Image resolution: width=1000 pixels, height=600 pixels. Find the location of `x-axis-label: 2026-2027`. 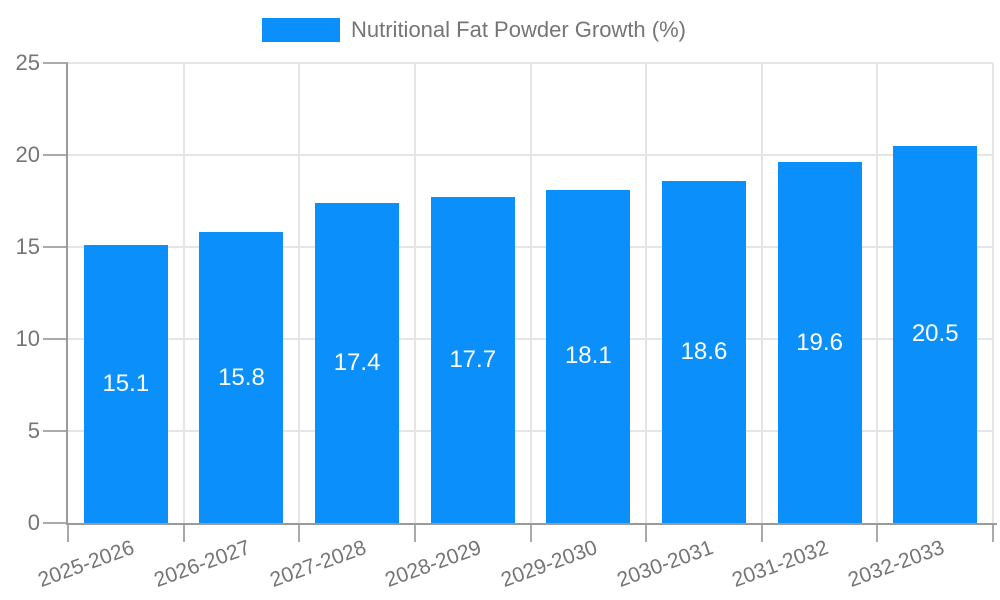

x-axis-label: 2026-2027 is located at coordinates (202, 564).